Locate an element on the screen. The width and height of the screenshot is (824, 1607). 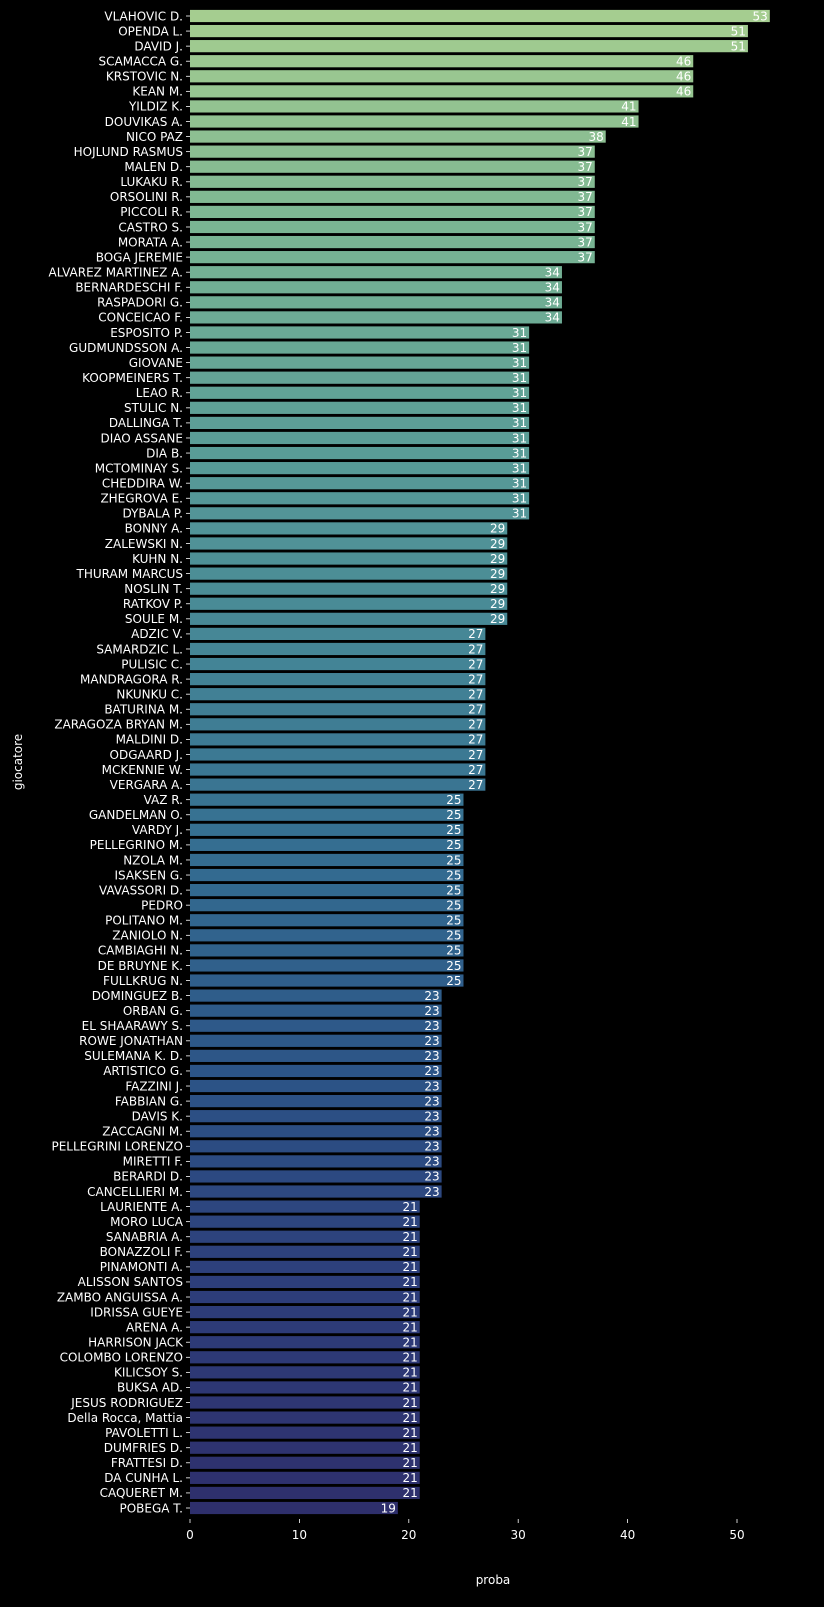
y-tick-label: PICCOLI R. is located at coordinates (151, 212).